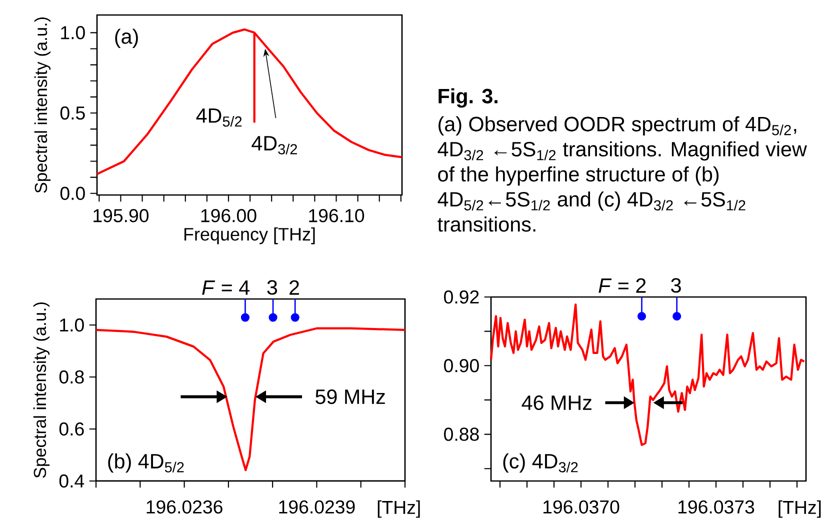  I want to click on x-tick-label: 196.0373, so click(716, 507).